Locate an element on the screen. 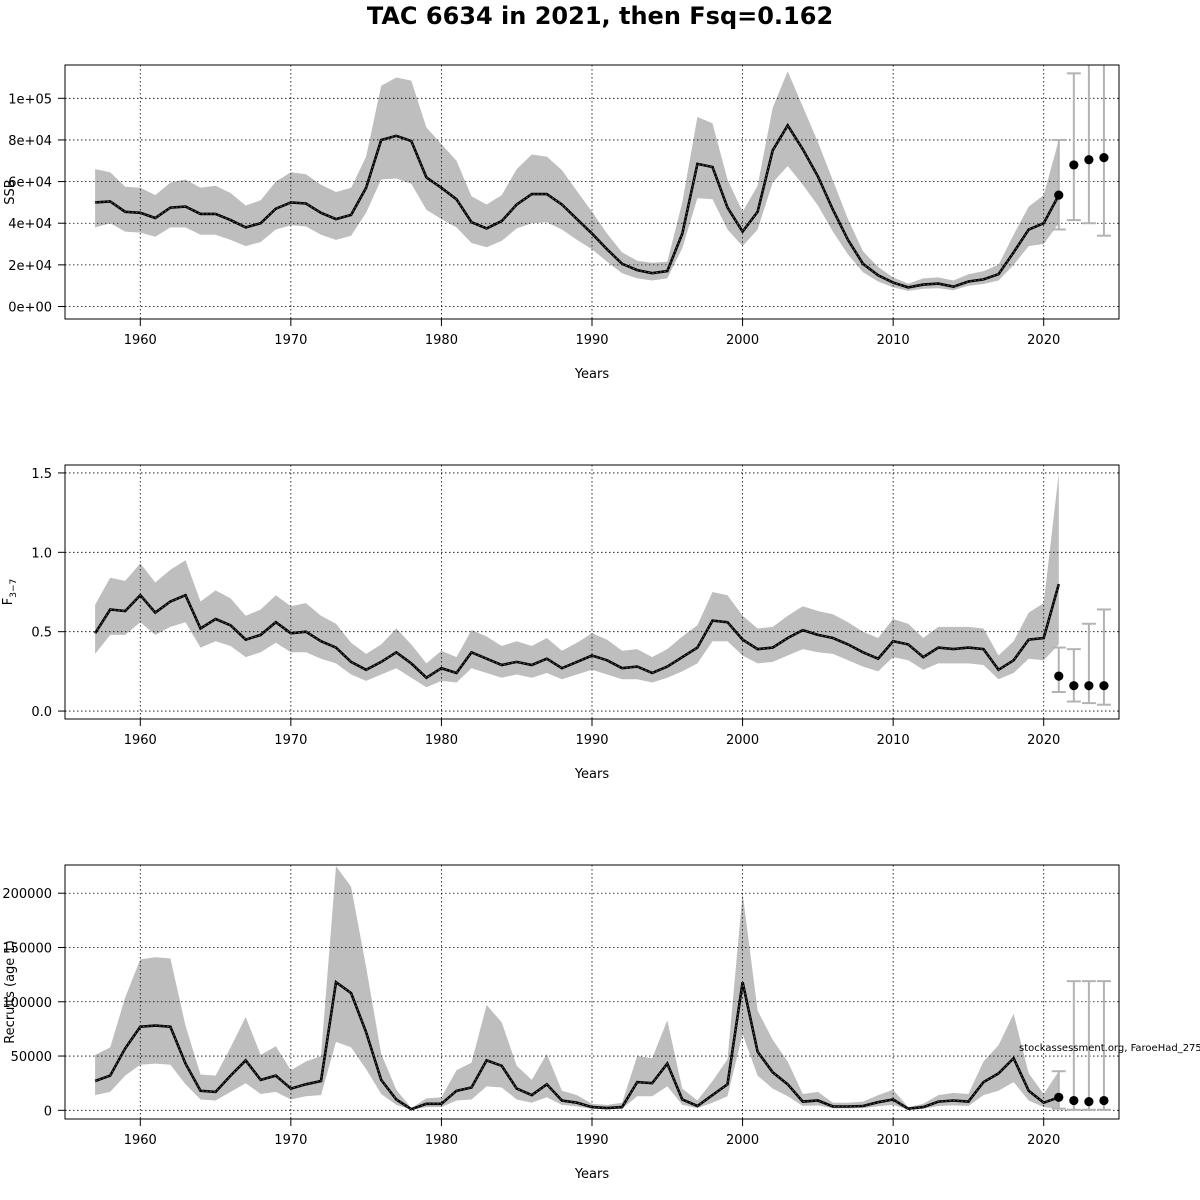 The height and width of the screenshot is (1200, 1200). ssb-xtick-label: 2020 is located at coordinates (1043, 340).